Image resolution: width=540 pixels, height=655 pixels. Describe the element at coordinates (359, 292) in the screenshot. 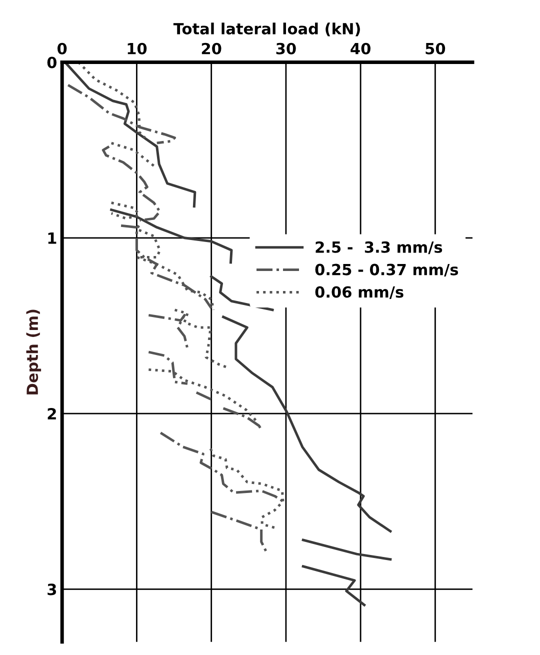

I see `legend-label: 0.06 mm/s` at that location.